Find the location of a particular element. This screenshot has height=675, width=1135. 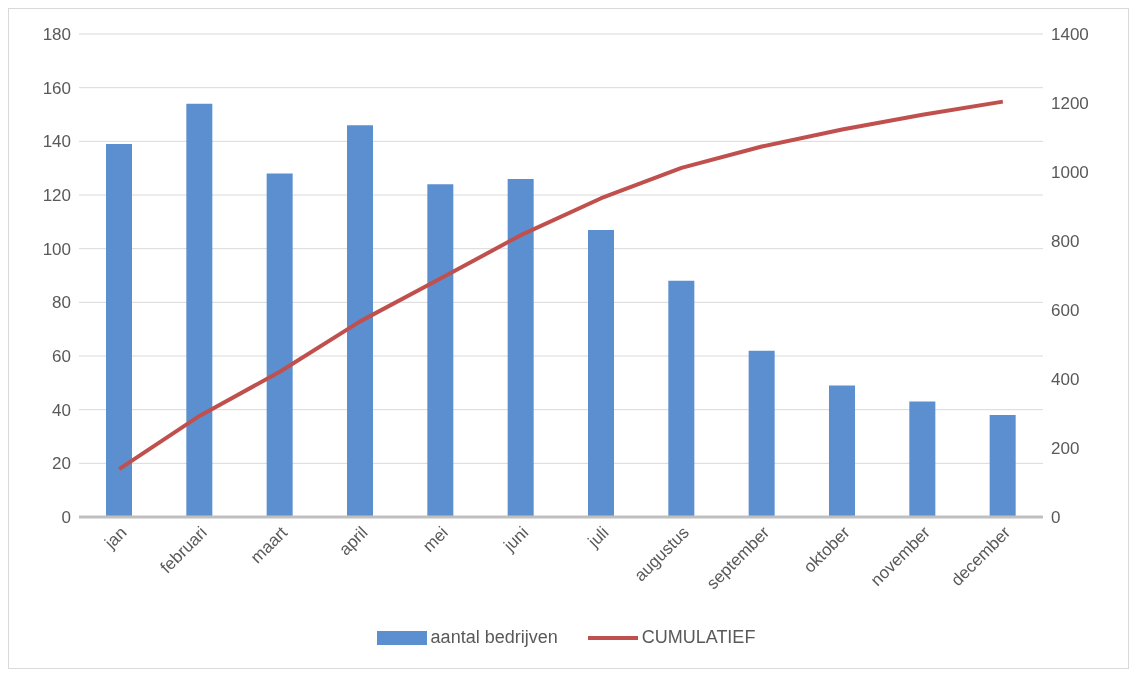

y2-tick-label: 200 is located at coordinates (1065, 449).